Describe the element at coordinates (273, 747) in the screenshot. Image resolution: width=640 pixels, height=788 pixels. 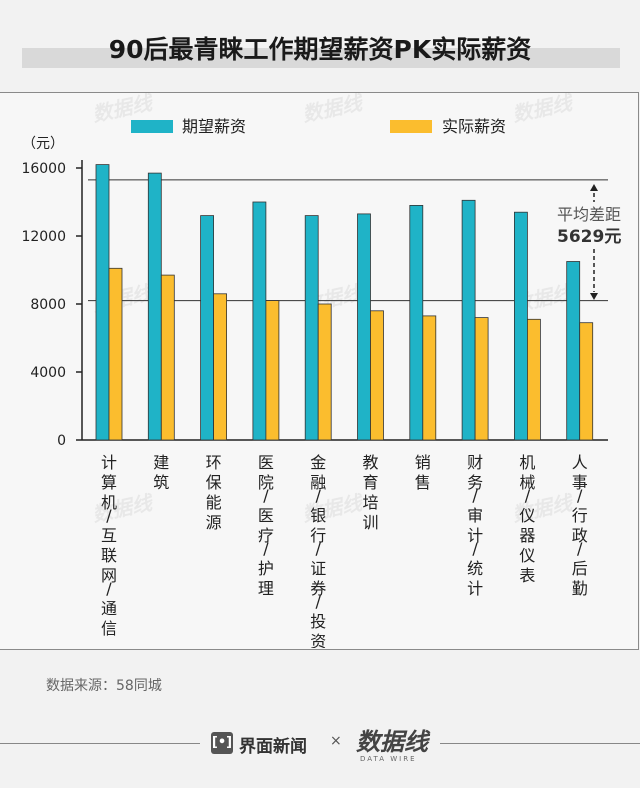
I see `footer-brand-jiemian: 界面新闻` at that location.